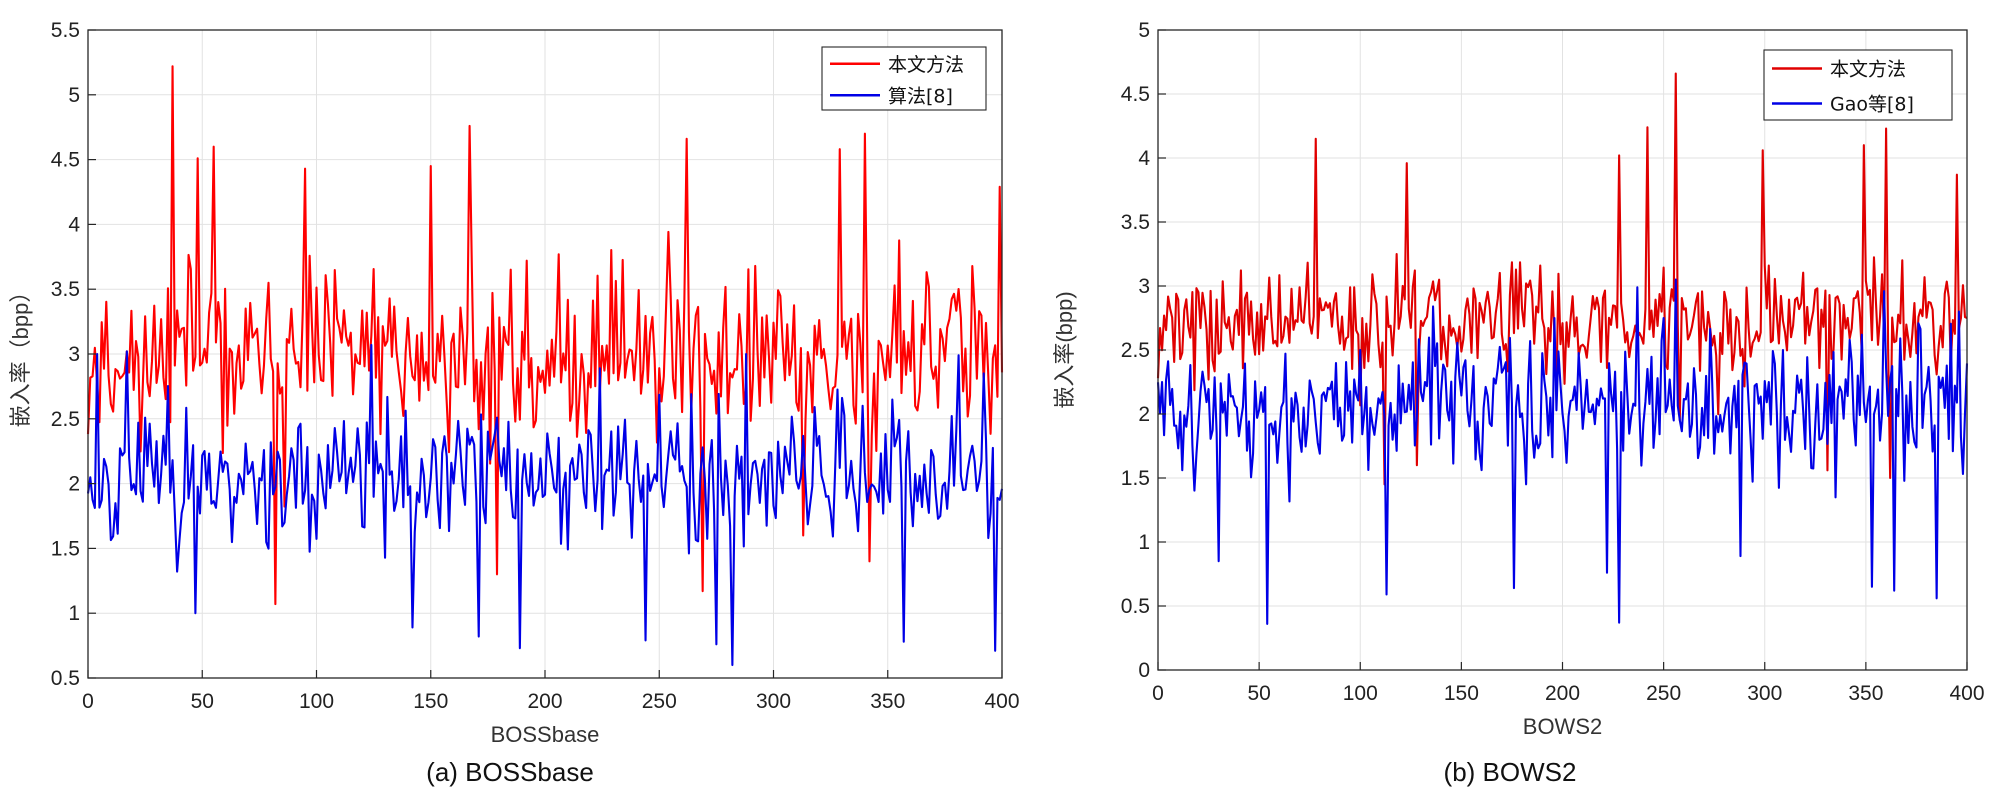 The width and height of the screenshot is (2000, 807). I want to click on y-axis-title: 嵌入率(bpp), so click(1064, 349).